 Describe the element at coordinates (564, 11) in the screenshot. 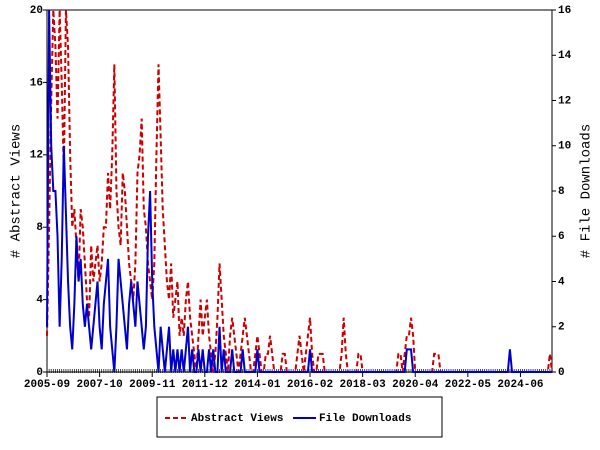

I see `y2-tick-label: 16` at that location.